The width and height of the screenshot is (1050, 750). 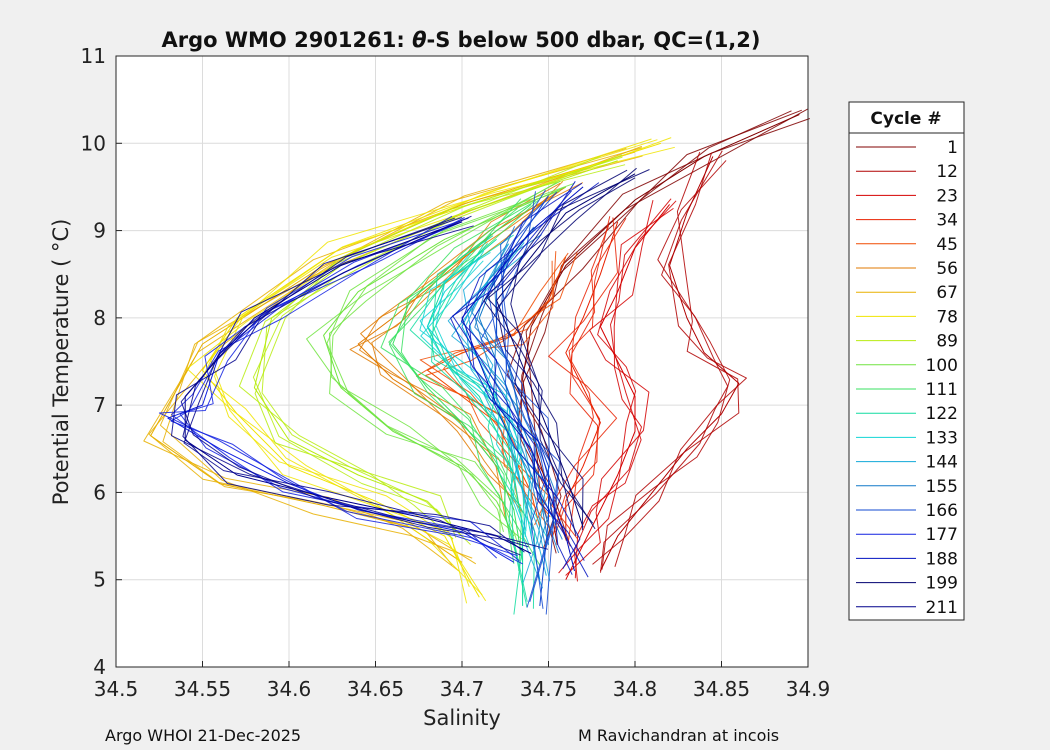 What do you see at coordinates (289, 689) in the screenshot?
I see `x-tick-label: 34.6` at bounding box center [289, 689].